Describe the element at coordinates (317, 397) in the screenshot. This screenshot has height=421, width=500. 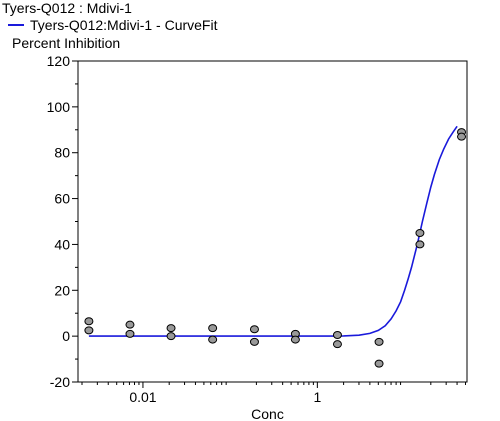
I see `x-tick-label: 1` at that location.